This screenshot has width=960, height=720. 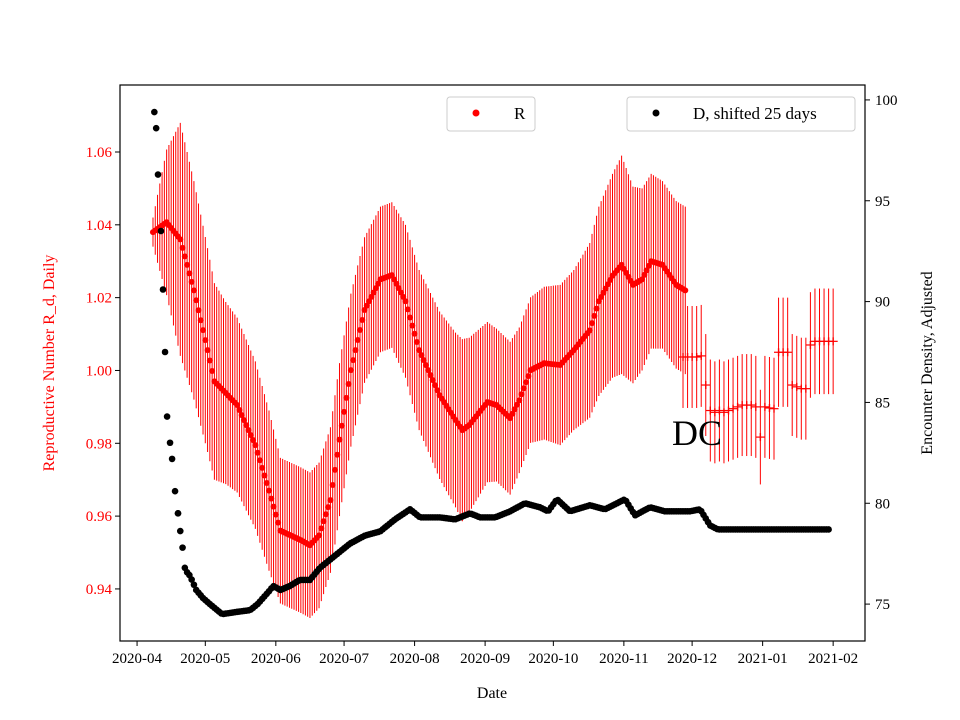 What do you see at coordinates (763, 659) in the screenshot?
I see `x-tick-label: 2021-01` at bounding box center [763, 659].